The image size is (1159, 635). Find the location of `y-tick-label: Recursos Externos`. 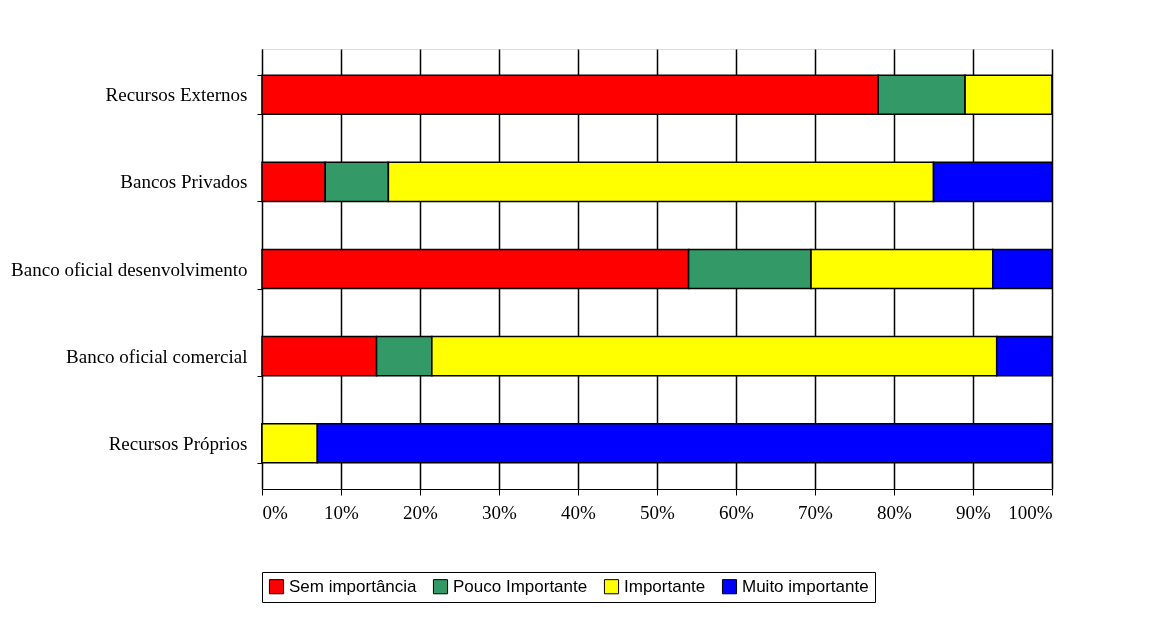

y-tick-label: Recursos Externos is located at coordinates (176, 95).